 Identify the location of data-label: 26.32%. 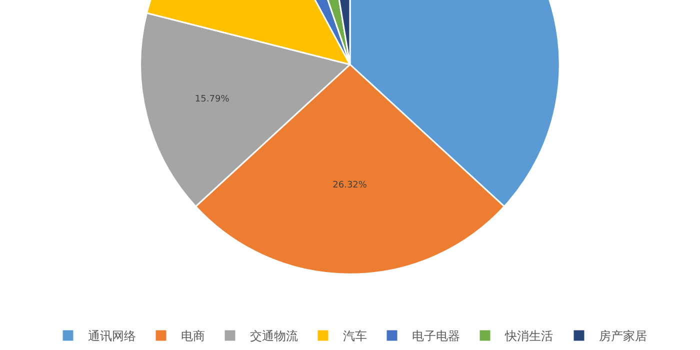
(350, 185).